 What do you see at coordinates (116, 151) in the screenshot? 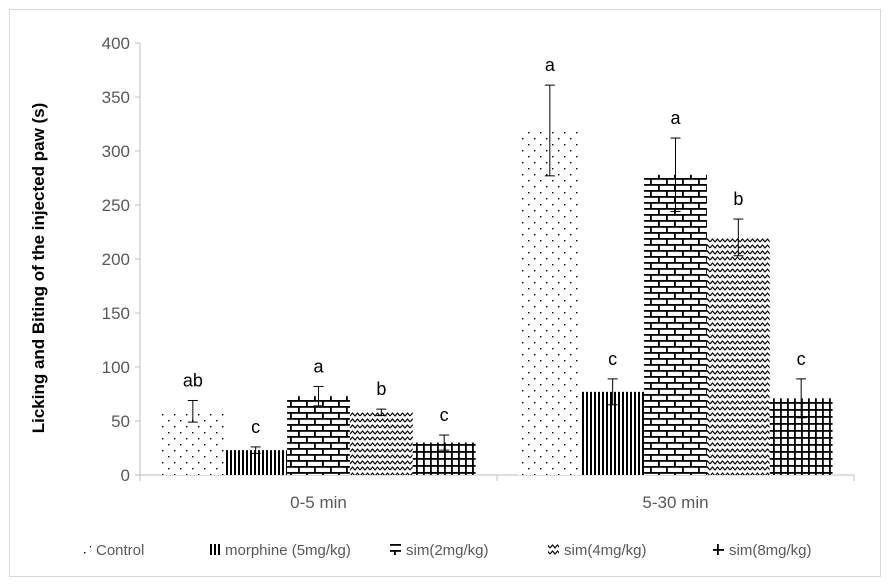
I see `y-tick-label: 300` at bounding box center [116, 151].